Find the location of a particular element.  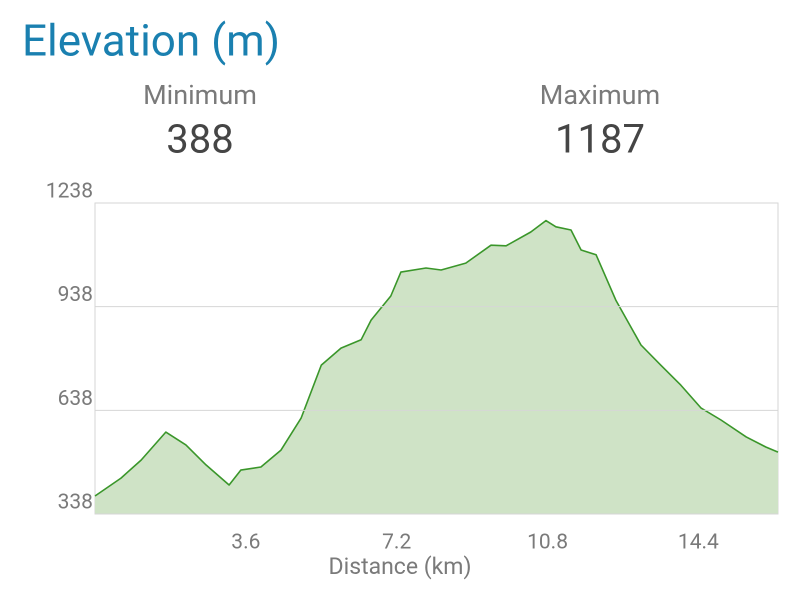

x-tick-label: 7.2 is located at coordinates (396, 543).